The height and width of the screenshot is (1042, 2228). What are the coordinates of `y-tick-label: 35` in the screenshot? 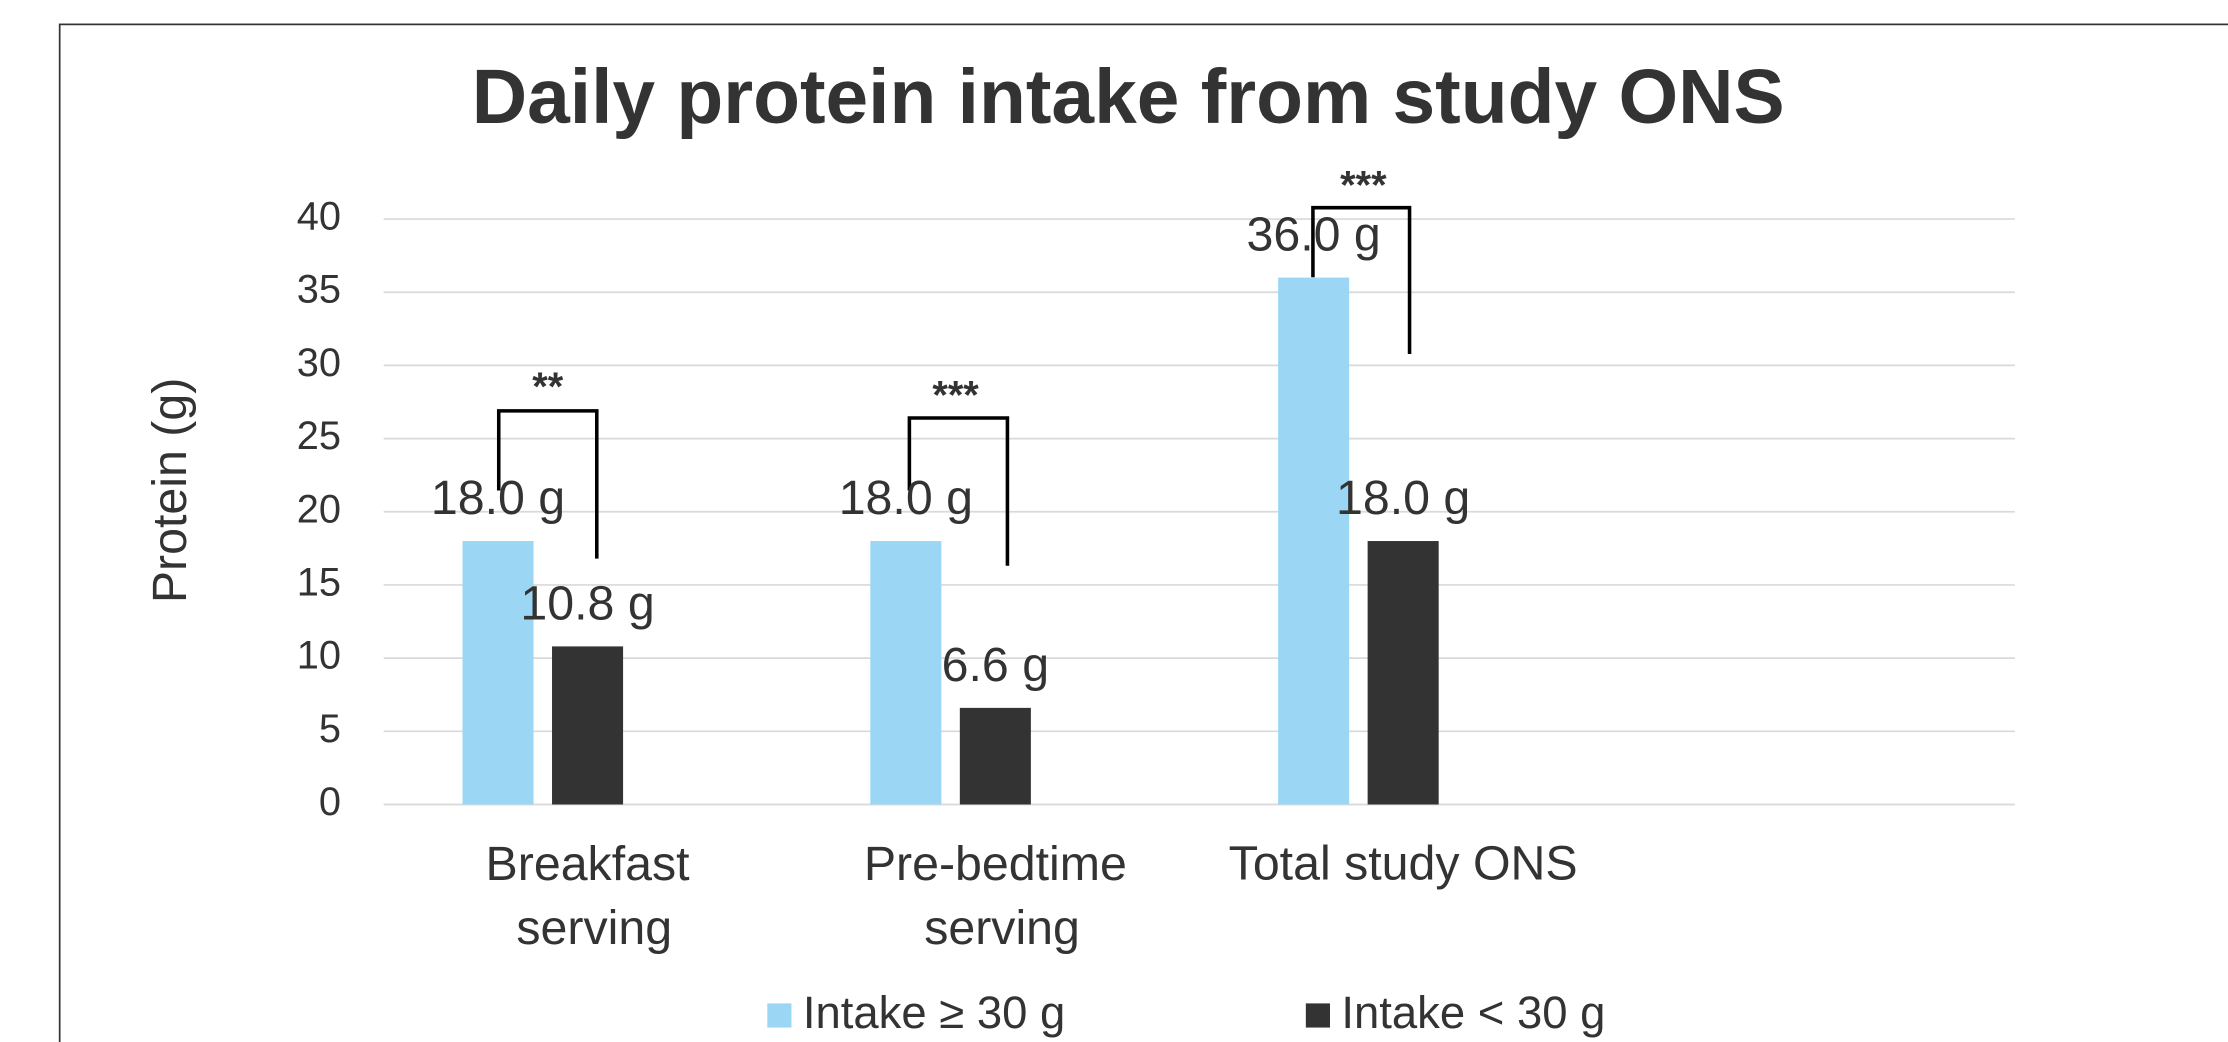 It's located at (319, 290).